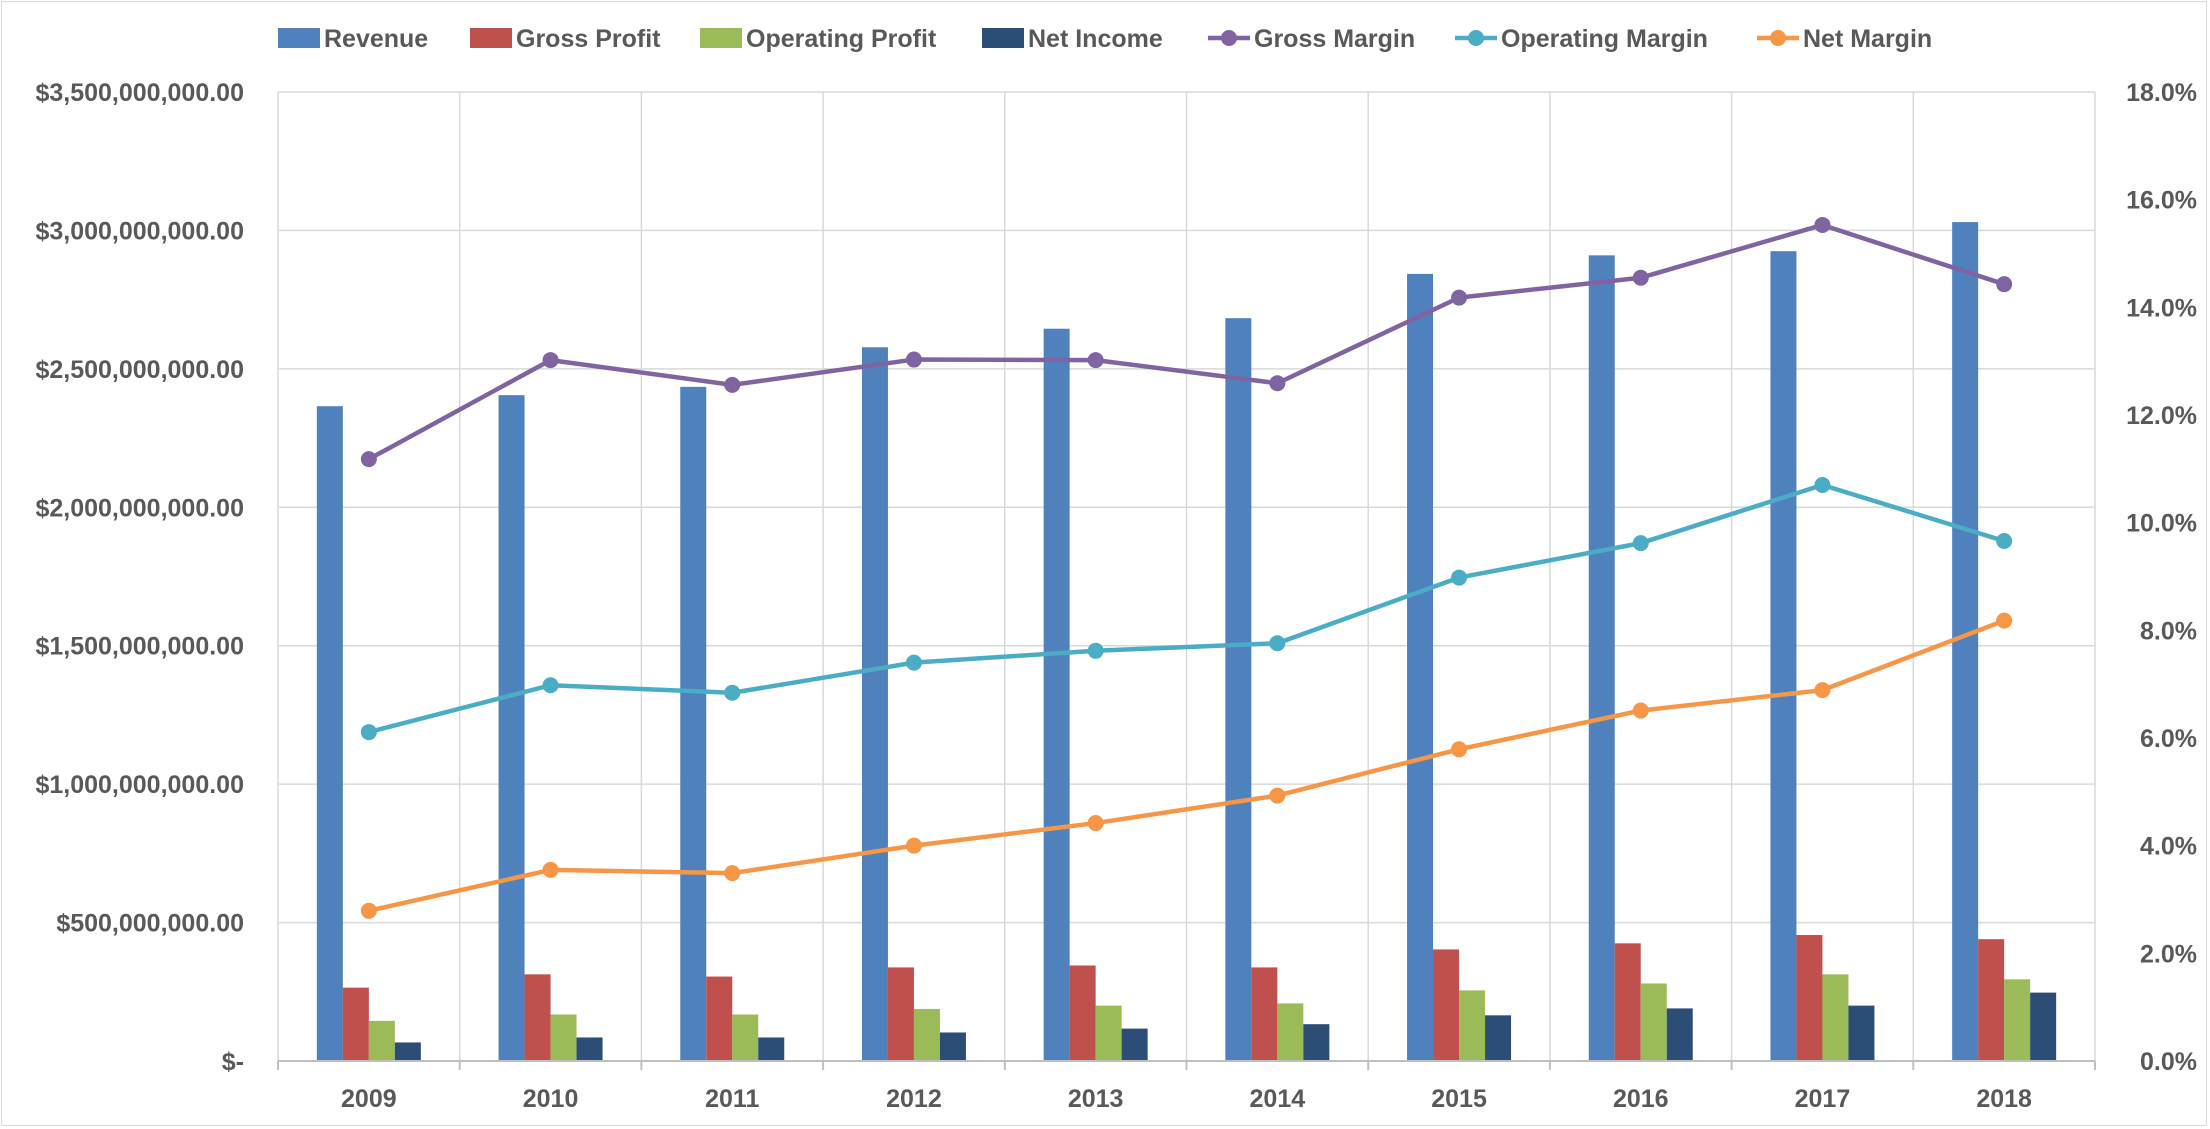 The width and height of the screenshot is (2210, 1129). Describe the element at coordinates (1783, 656) in the screenshot. I see `bar-revenue-2017` at that location.